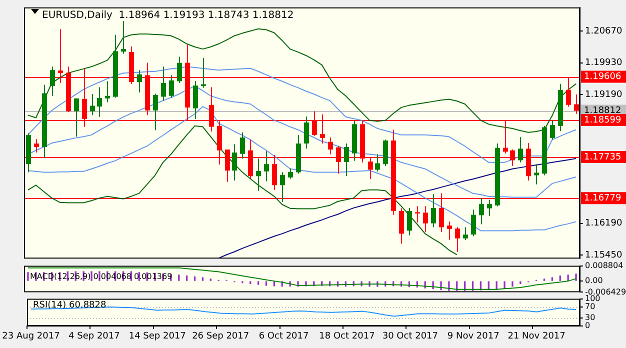  Describe the element at coordinates (221, 337) in the screenshot. I see `x-tick-label: 26 Sep 2017` at that location.